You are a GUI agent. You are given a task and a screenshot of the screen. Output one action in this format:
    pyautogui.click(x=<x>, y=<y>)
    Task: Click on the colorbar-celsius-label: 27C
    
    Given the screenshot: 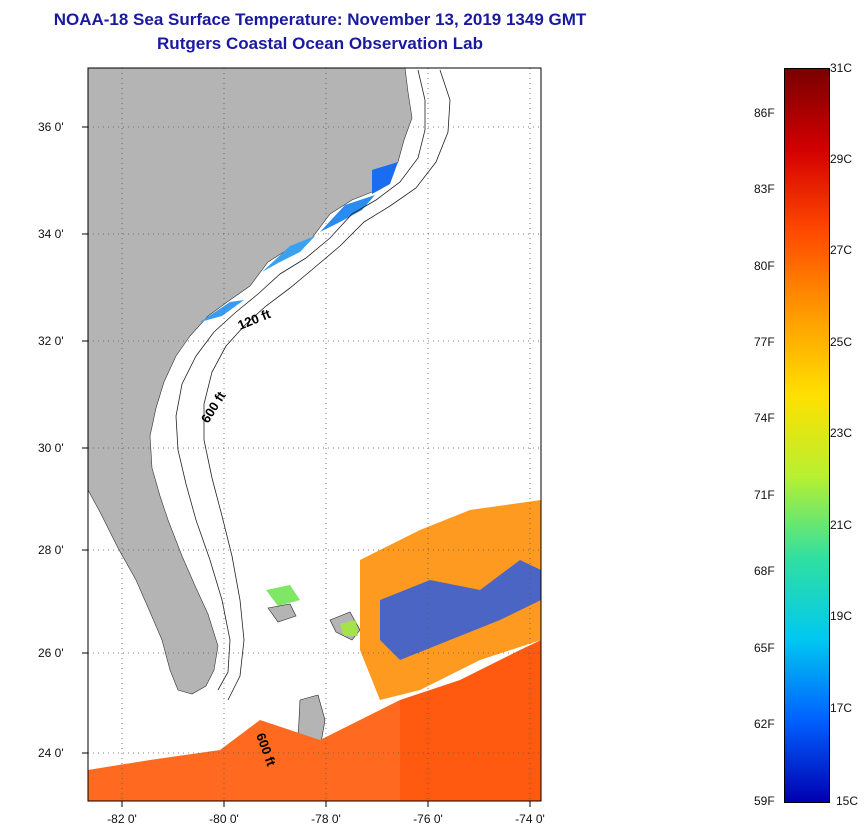 What is the action you would take?
    pyautogui.click(x=841, y=250)
    